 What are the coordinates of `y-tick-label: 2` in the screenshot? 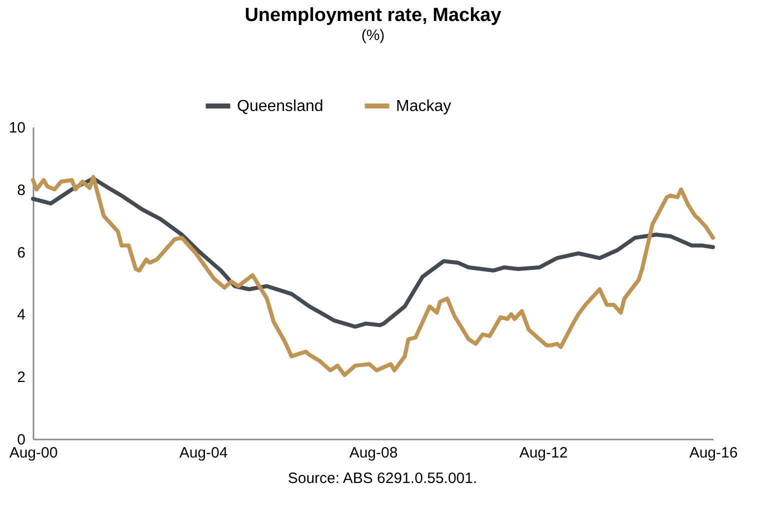 It's located at (21, 377).